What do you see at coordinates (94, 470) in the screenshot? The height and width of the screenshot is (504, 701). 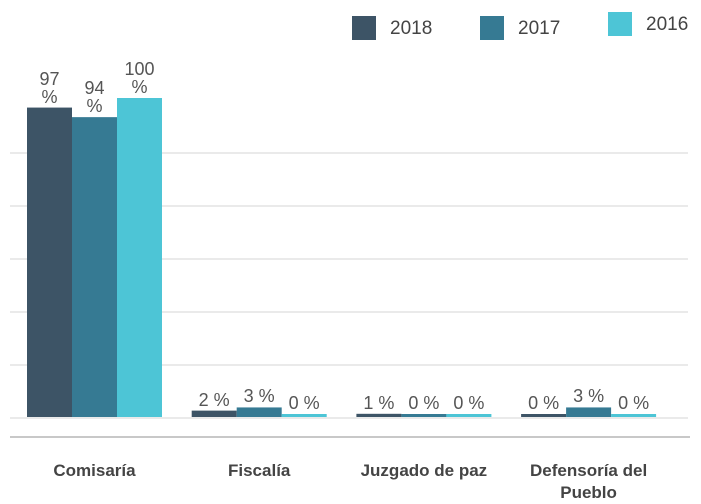 I see `x-tick-label: Comisaría` at bounding box center [94, 470].